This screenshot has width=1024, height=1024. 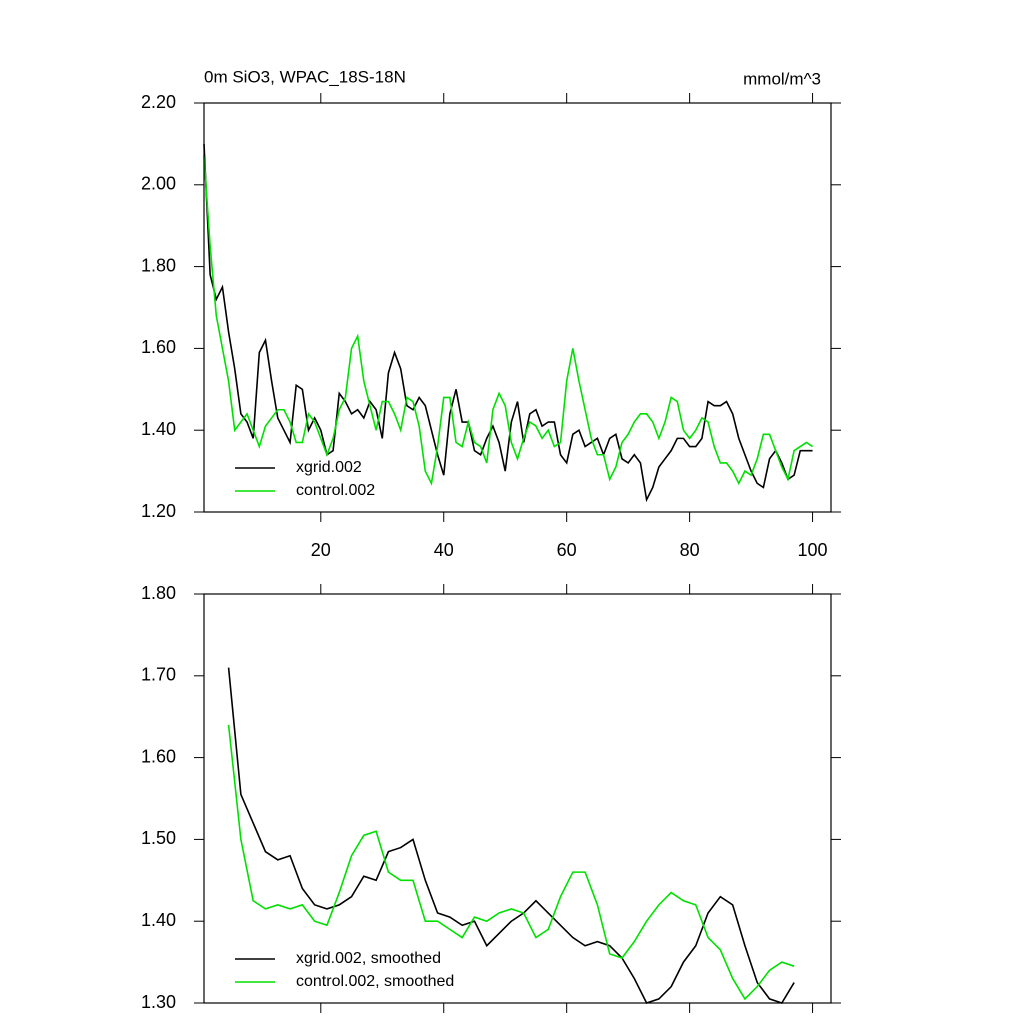 What do you see at coordinates (813, 550) in the screenshot?
I see `x-tick-label: 100` at bounding box center [813, 550].